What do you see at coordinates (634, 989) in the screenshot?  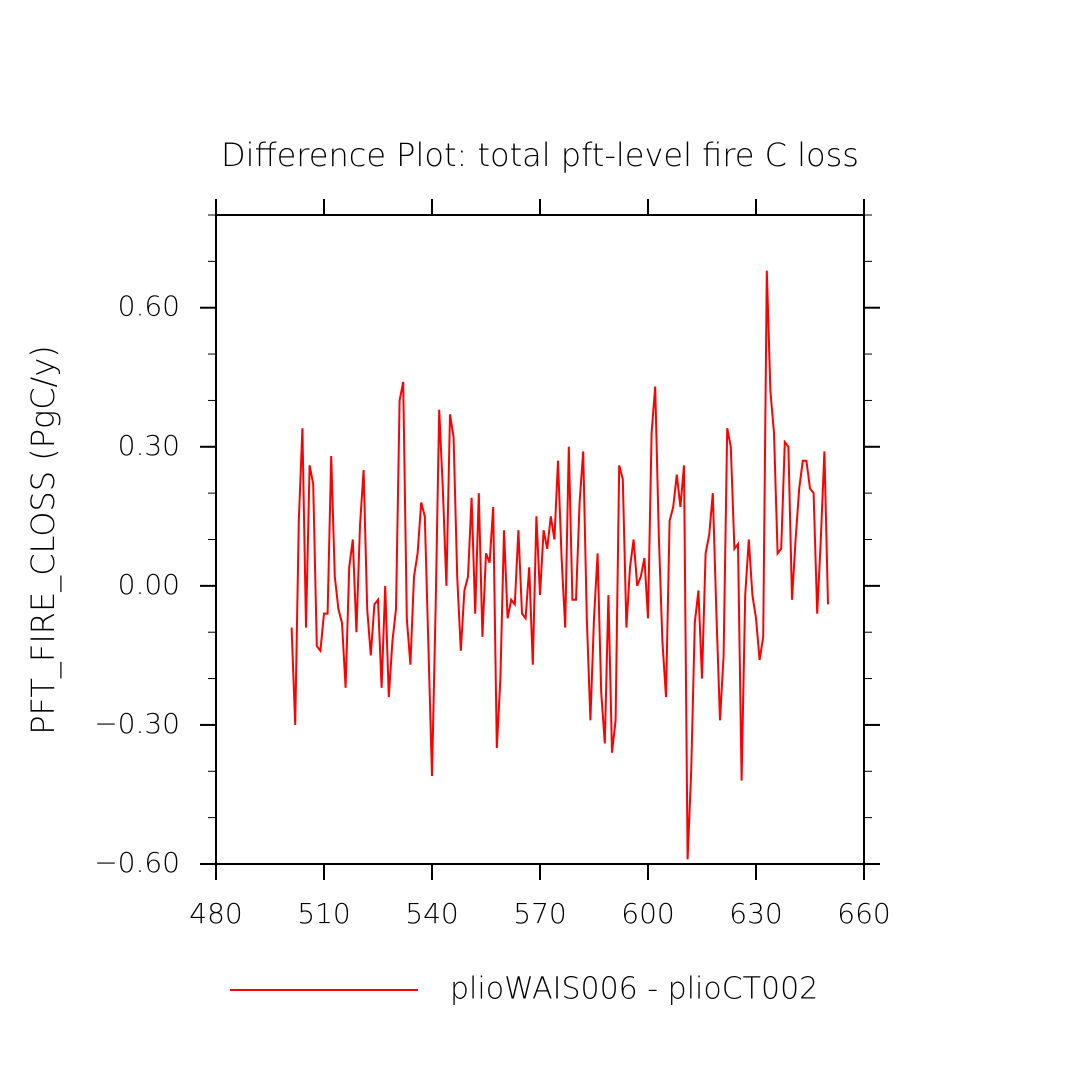 I see `legend-label: plioWAIS006 - plioCT002` at bounding box center [634, 989].